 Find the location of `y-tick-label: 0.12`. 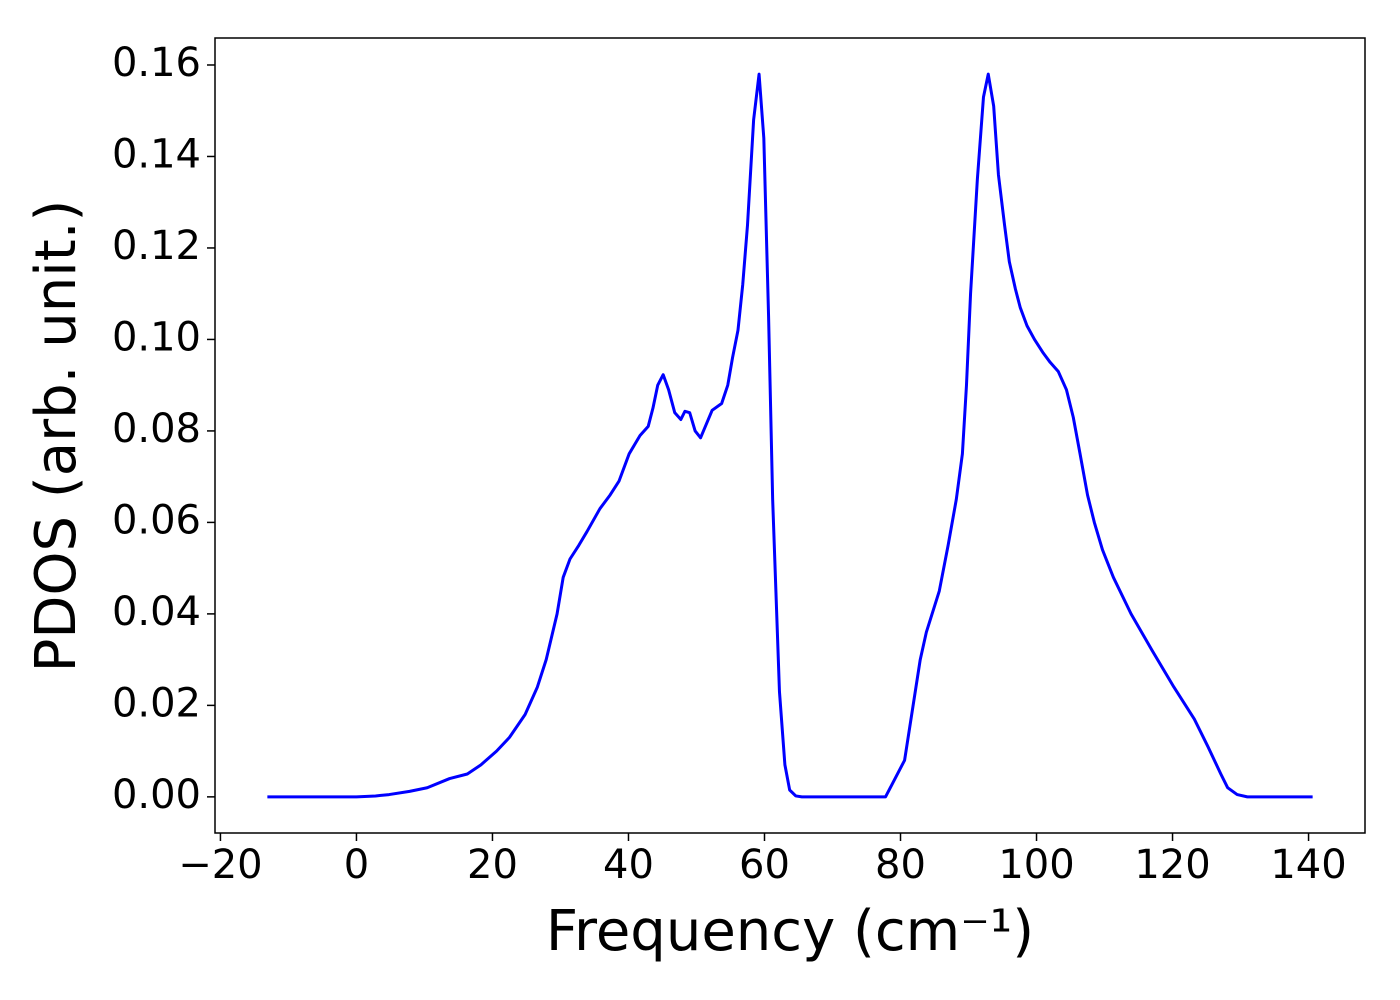

y-tick-label: 0.12 is located at coordinates (156, 246).